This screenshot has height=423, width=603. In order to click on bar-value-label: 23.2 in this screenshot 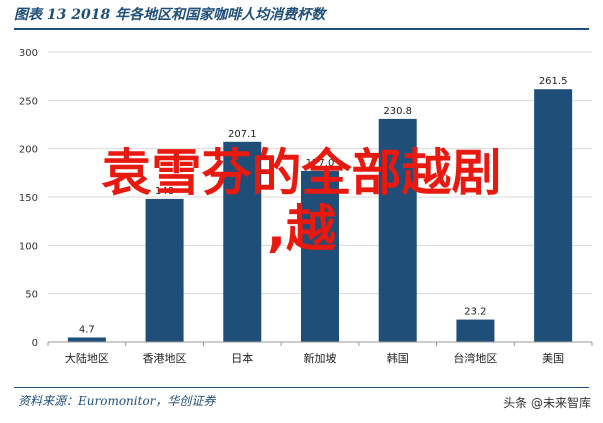, I will do `click(475, 312)`.